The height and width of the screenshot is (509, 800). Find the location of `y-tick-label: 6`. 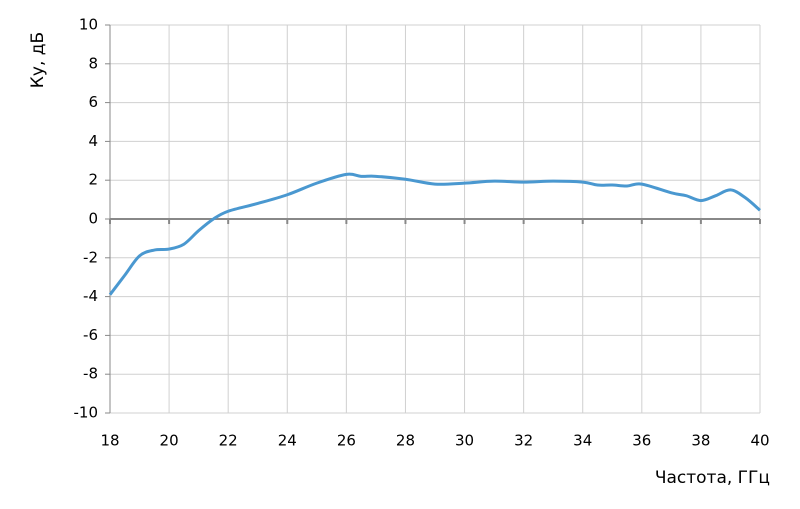

y-tick-label: 6 is located at coordinates (93, 102).